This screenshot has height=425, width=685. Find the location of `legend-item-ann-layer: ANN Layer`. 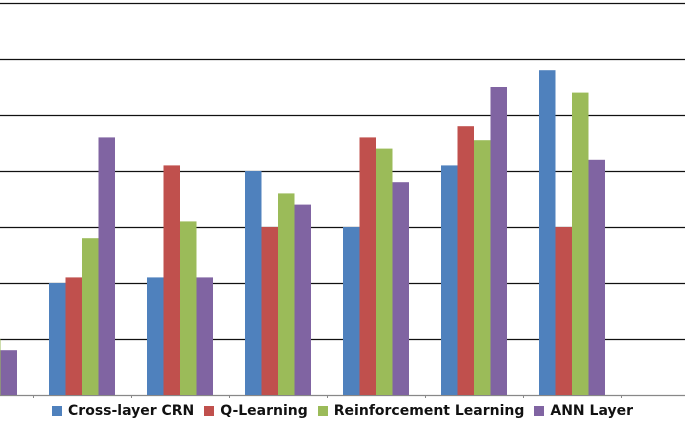

legend-item-ann-layer: ANN Layer is located at coordinates (583, 411).